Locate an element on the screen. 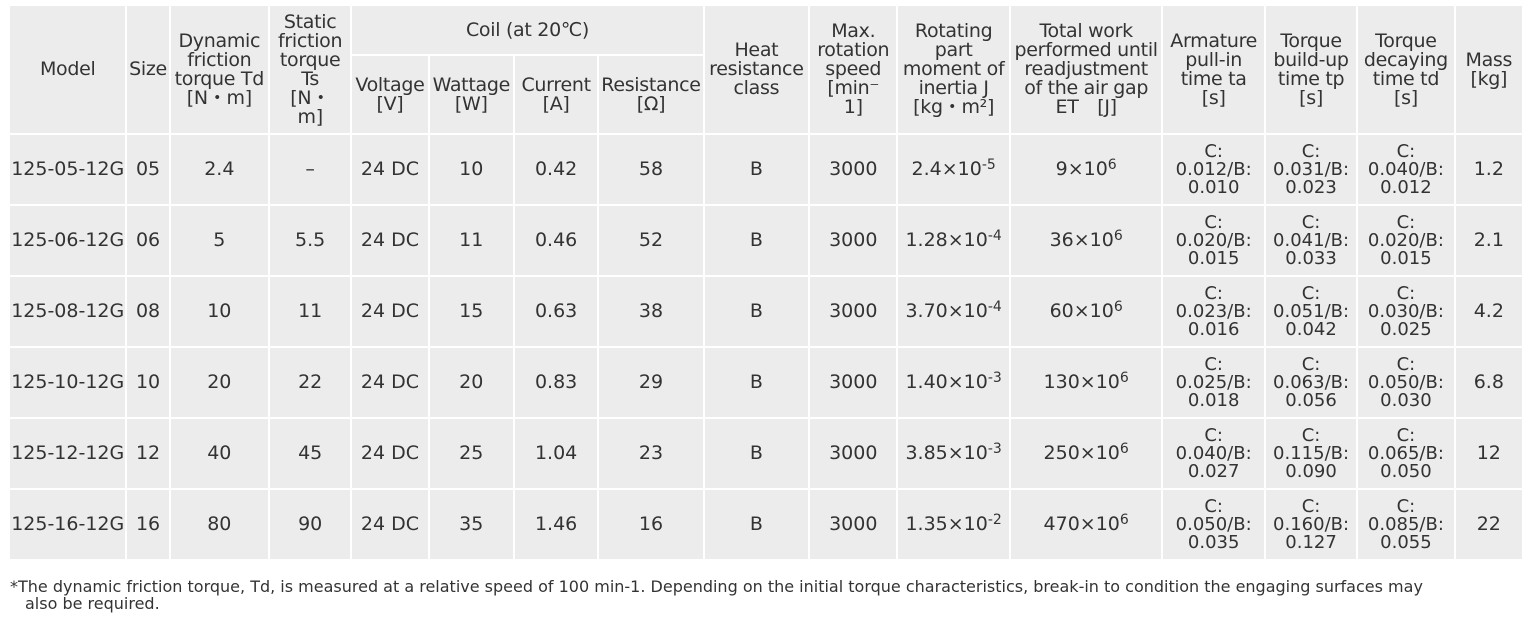 The width and height of the screenshot is (1532, 644). cell-size: 16 is located at coordinates (148, 524).